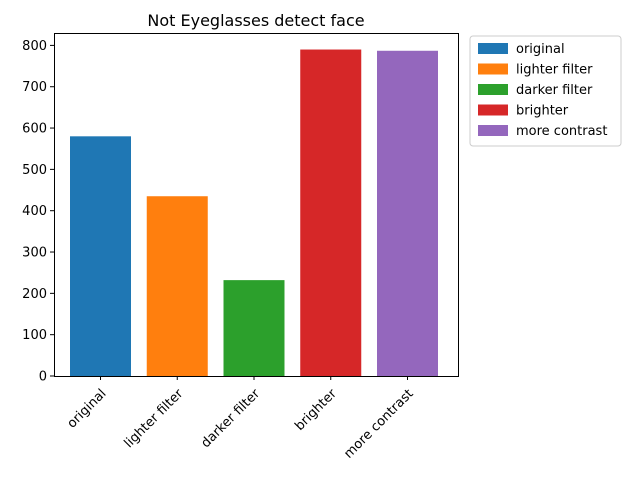 The width and height of the screenshot is (640, 480). Describe the element at coordinates (255, 20) in the screenshot. I see `chart-title: Not Eyeglasses detect face` at that location.